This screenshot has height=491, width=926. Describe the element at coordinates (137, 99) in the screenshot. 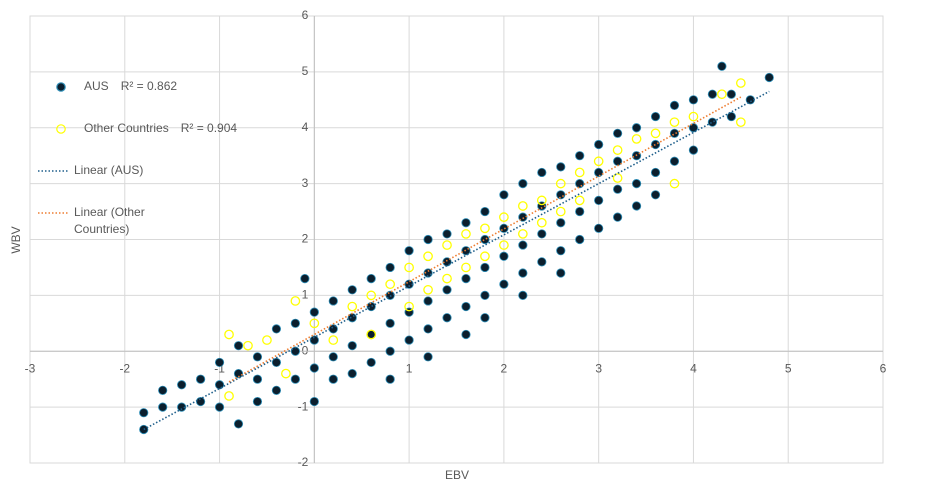

I see `legend-item: AUS R² = 0.862` at that location.